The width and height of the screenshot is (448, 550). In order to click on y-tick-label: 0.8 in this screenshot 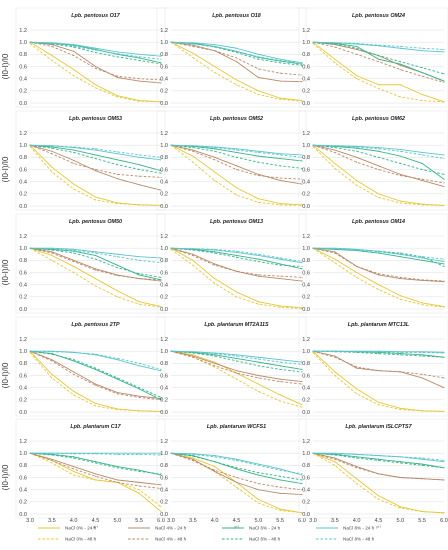, I will do `click(164, 364)`.